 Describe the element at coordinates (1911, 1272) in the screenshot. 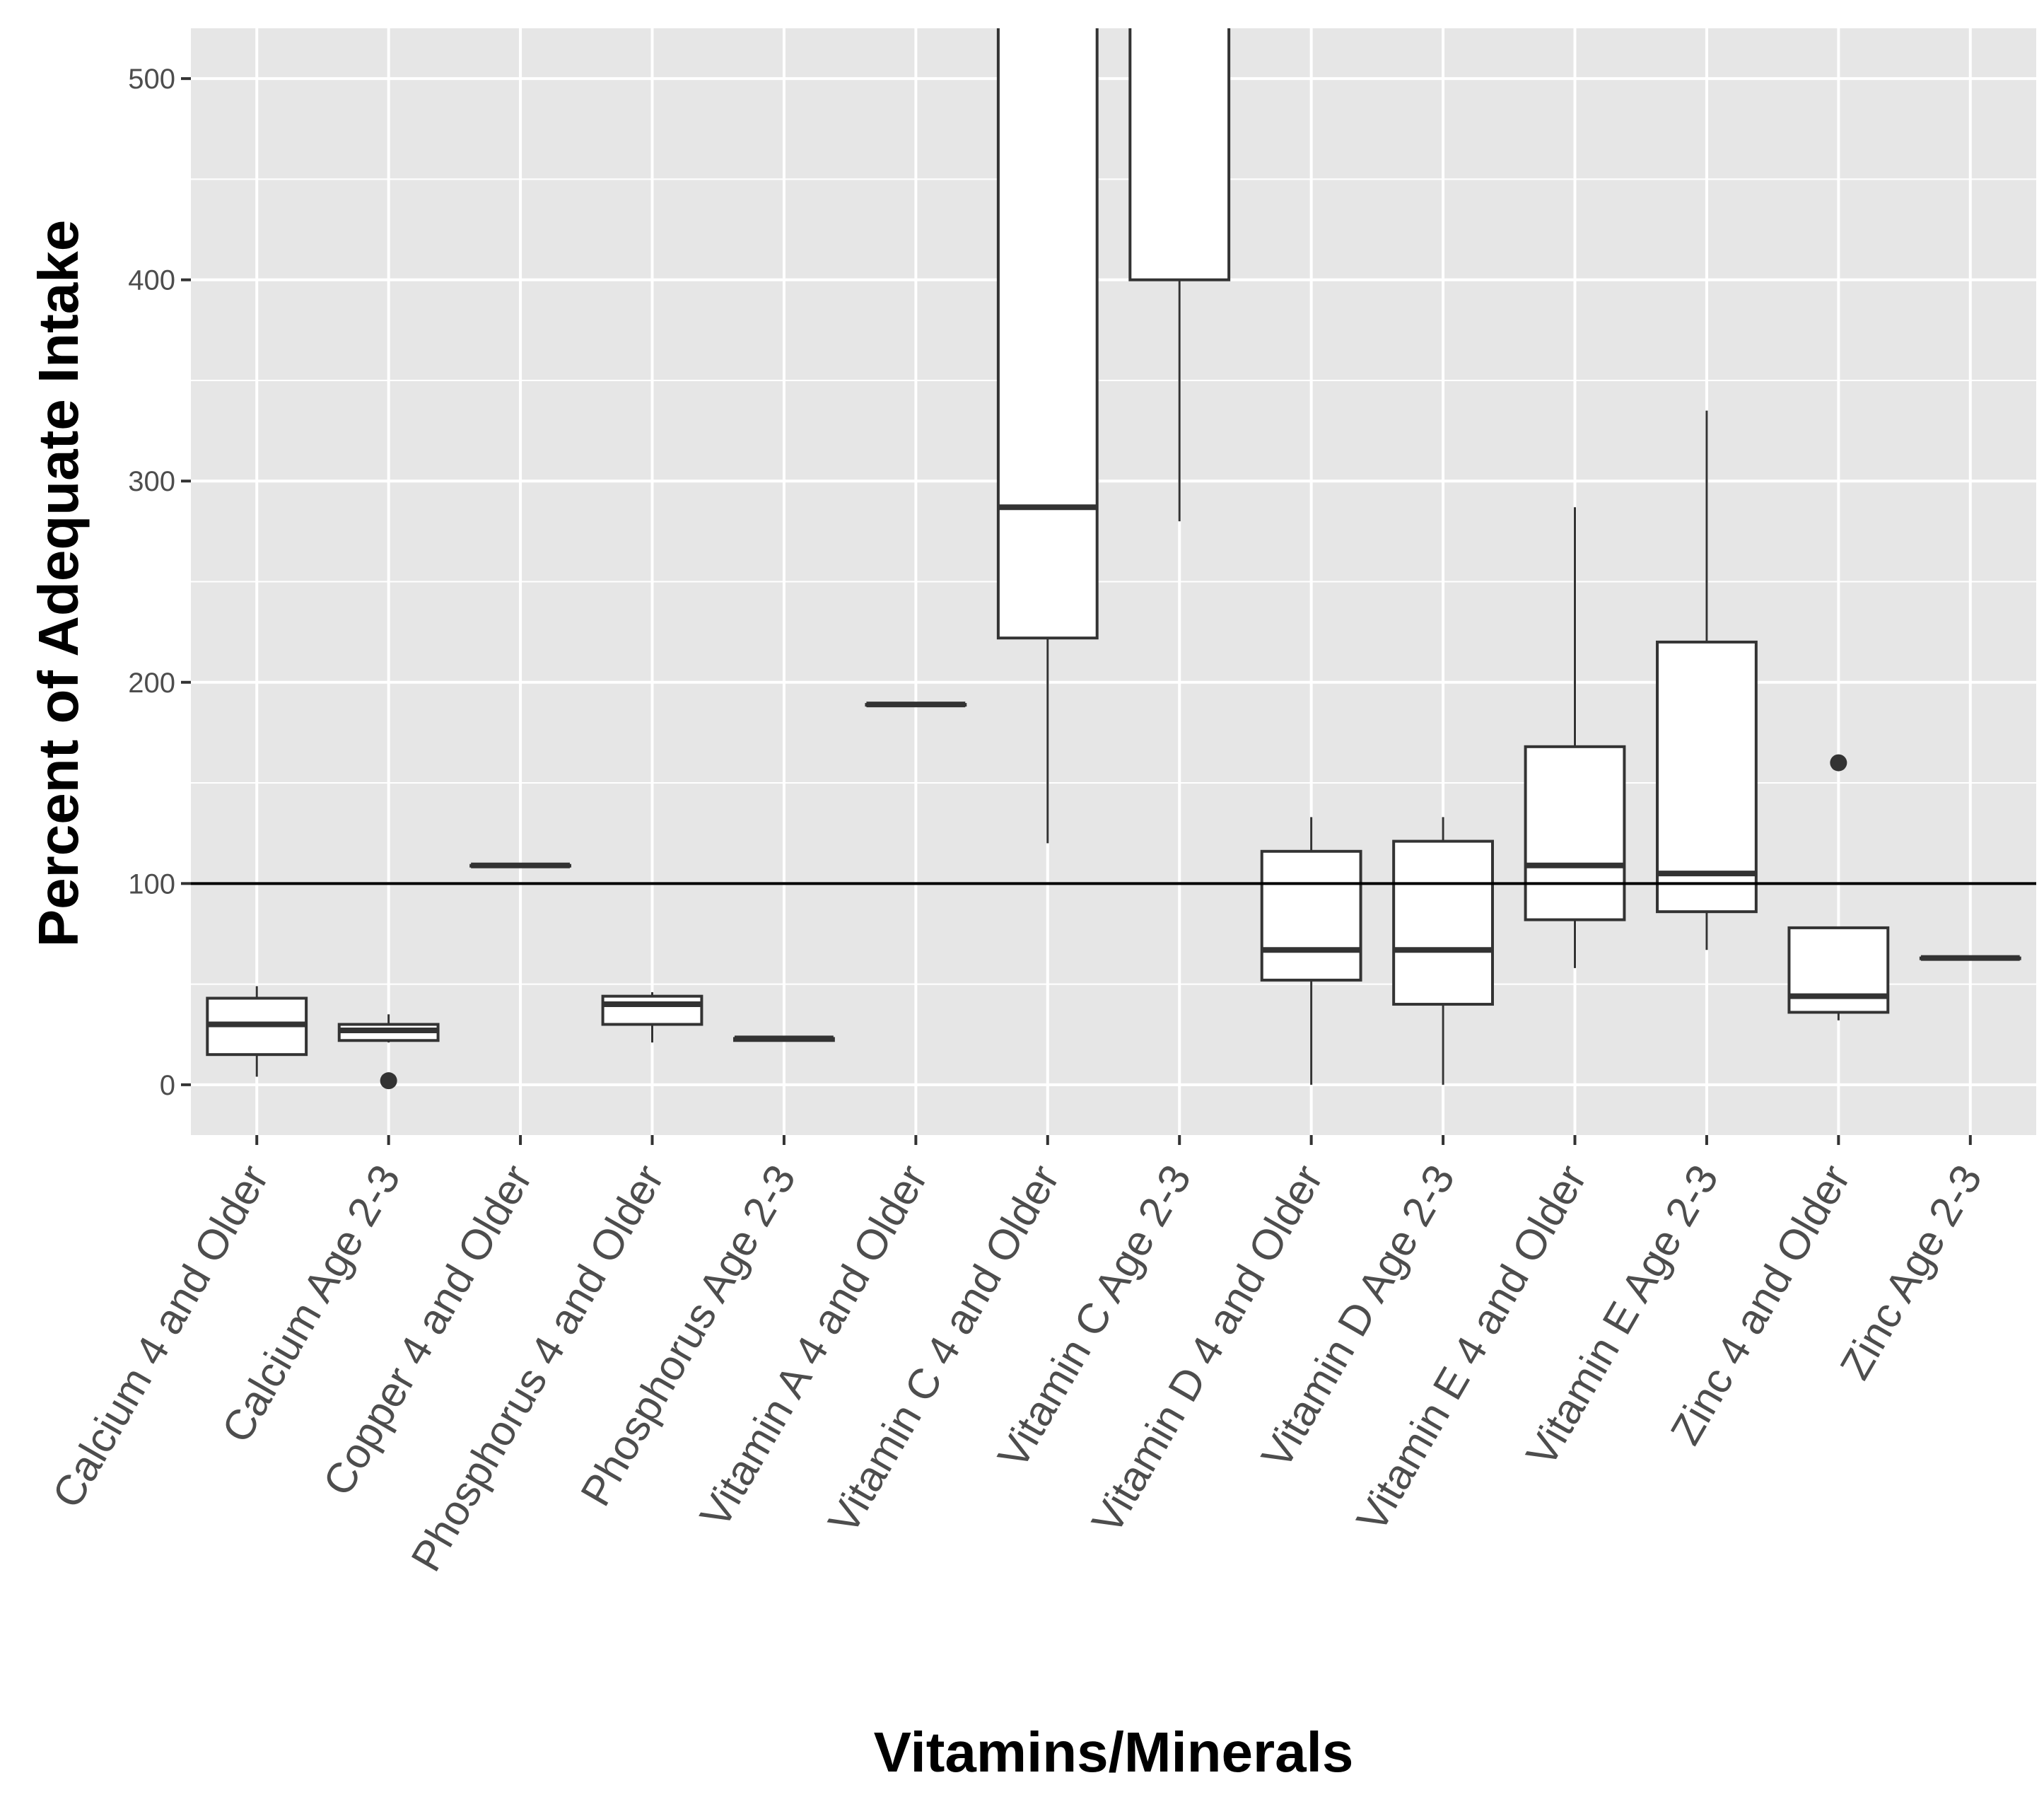

I see `x-tick-label: Zinc Age 2-3` at that location.